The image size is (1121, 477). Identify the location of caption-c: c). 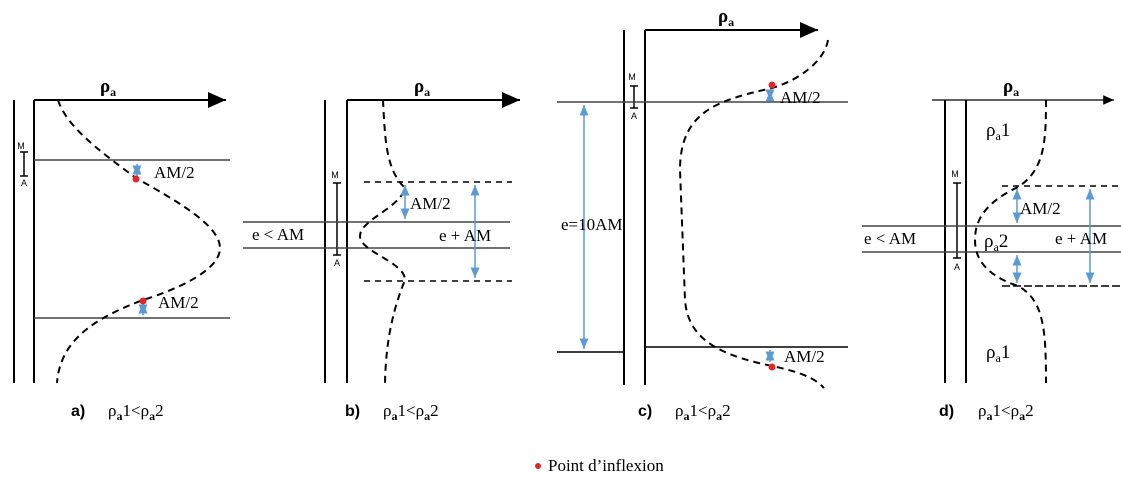
(645, 411).